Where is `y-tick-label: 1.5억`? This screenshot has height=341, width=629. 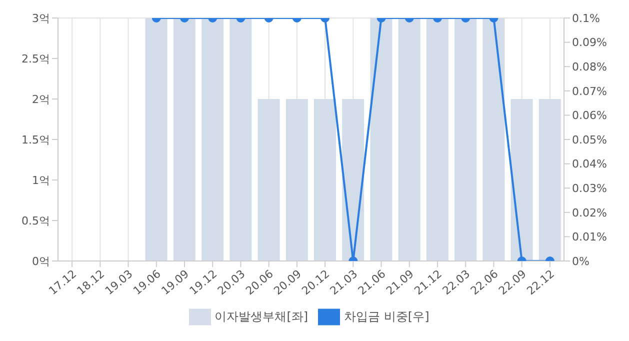 y-tick-label: 1.5억 is located at coordinates (36, 139).